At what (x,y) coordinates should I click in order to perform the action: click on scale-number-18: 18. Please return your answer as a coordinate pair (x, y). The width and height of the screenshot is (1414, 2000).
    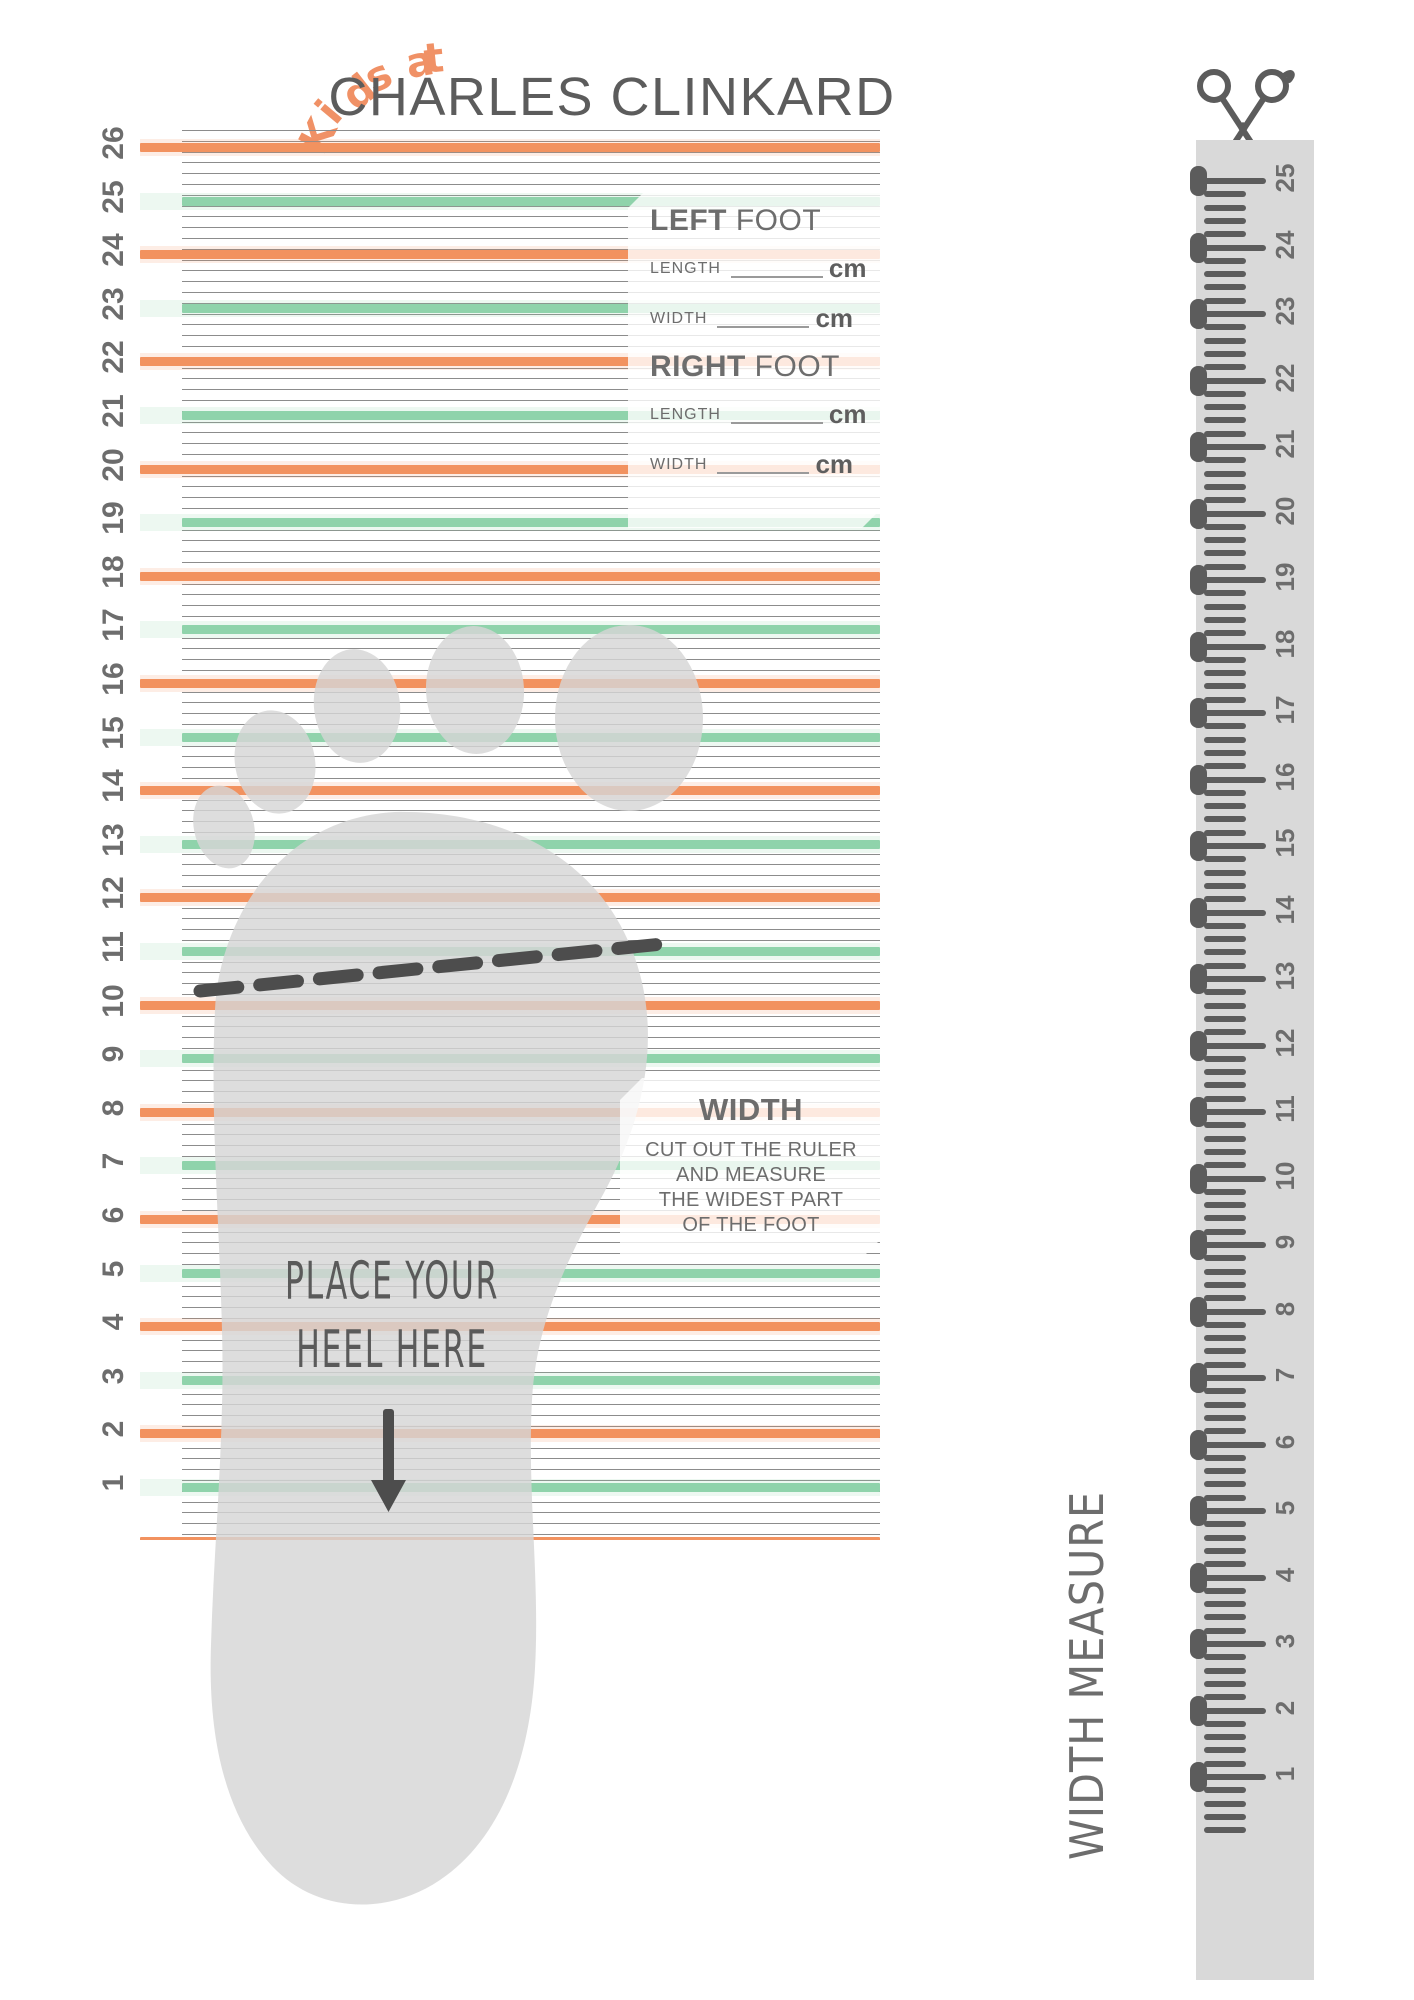
    Looking at the image, I should click on (113, 572).